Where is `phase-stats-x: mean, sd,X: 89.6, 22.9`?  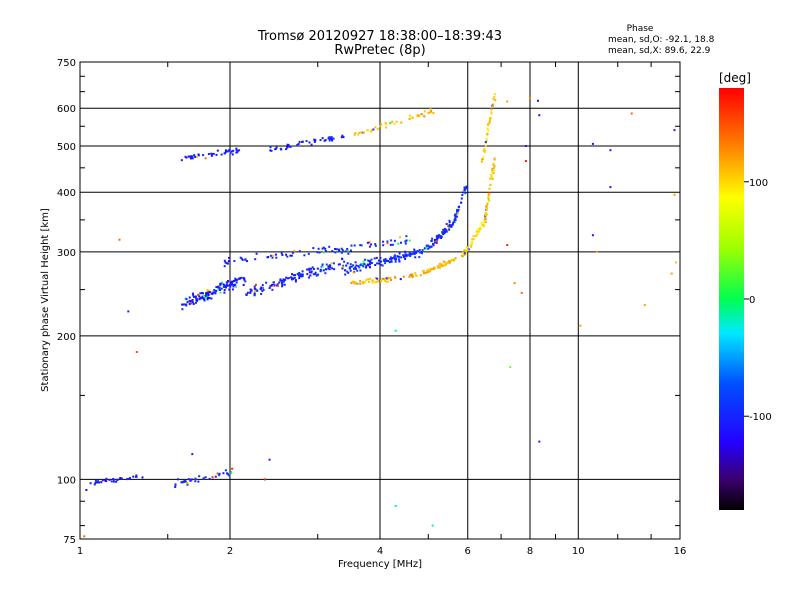
phase-stats-x: mean, sd,X: 89.6, 22.9 is located at coordinates (659, 51).